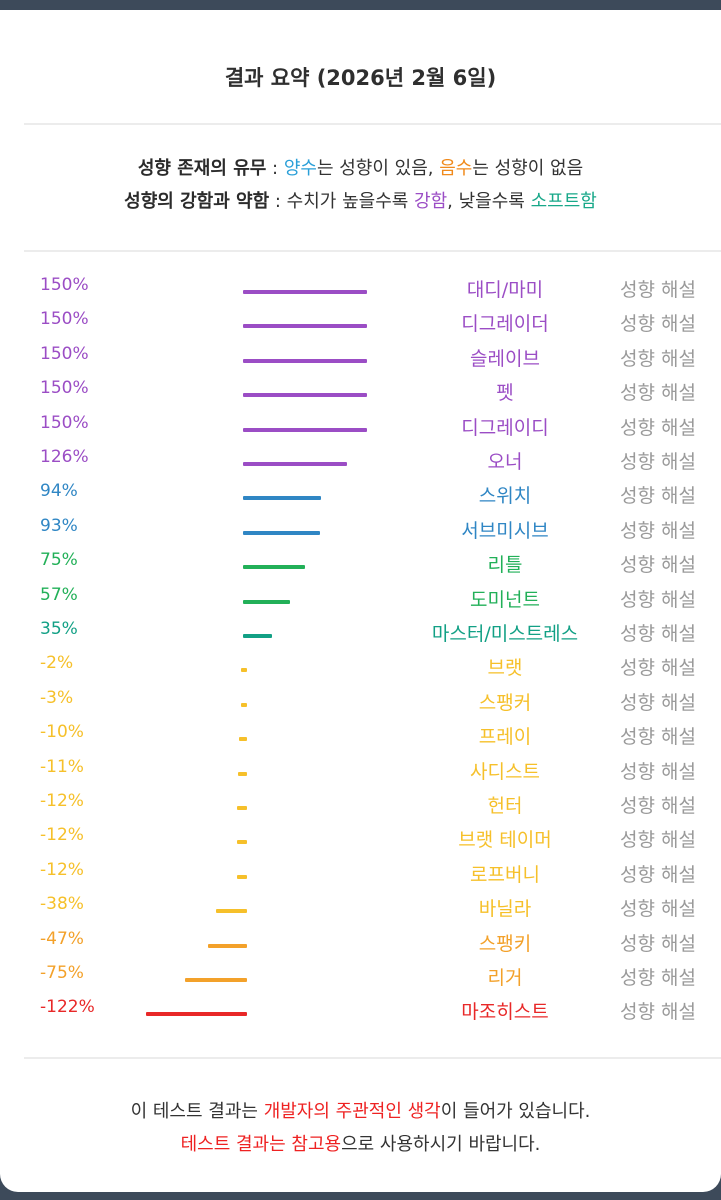 The width and height of the screenshot is (721, 1200). Describe the element at coordinates (360, 78) in the screenshot. I see `page-title: 결과 요약 (2026년 2월 6일)` at that location.